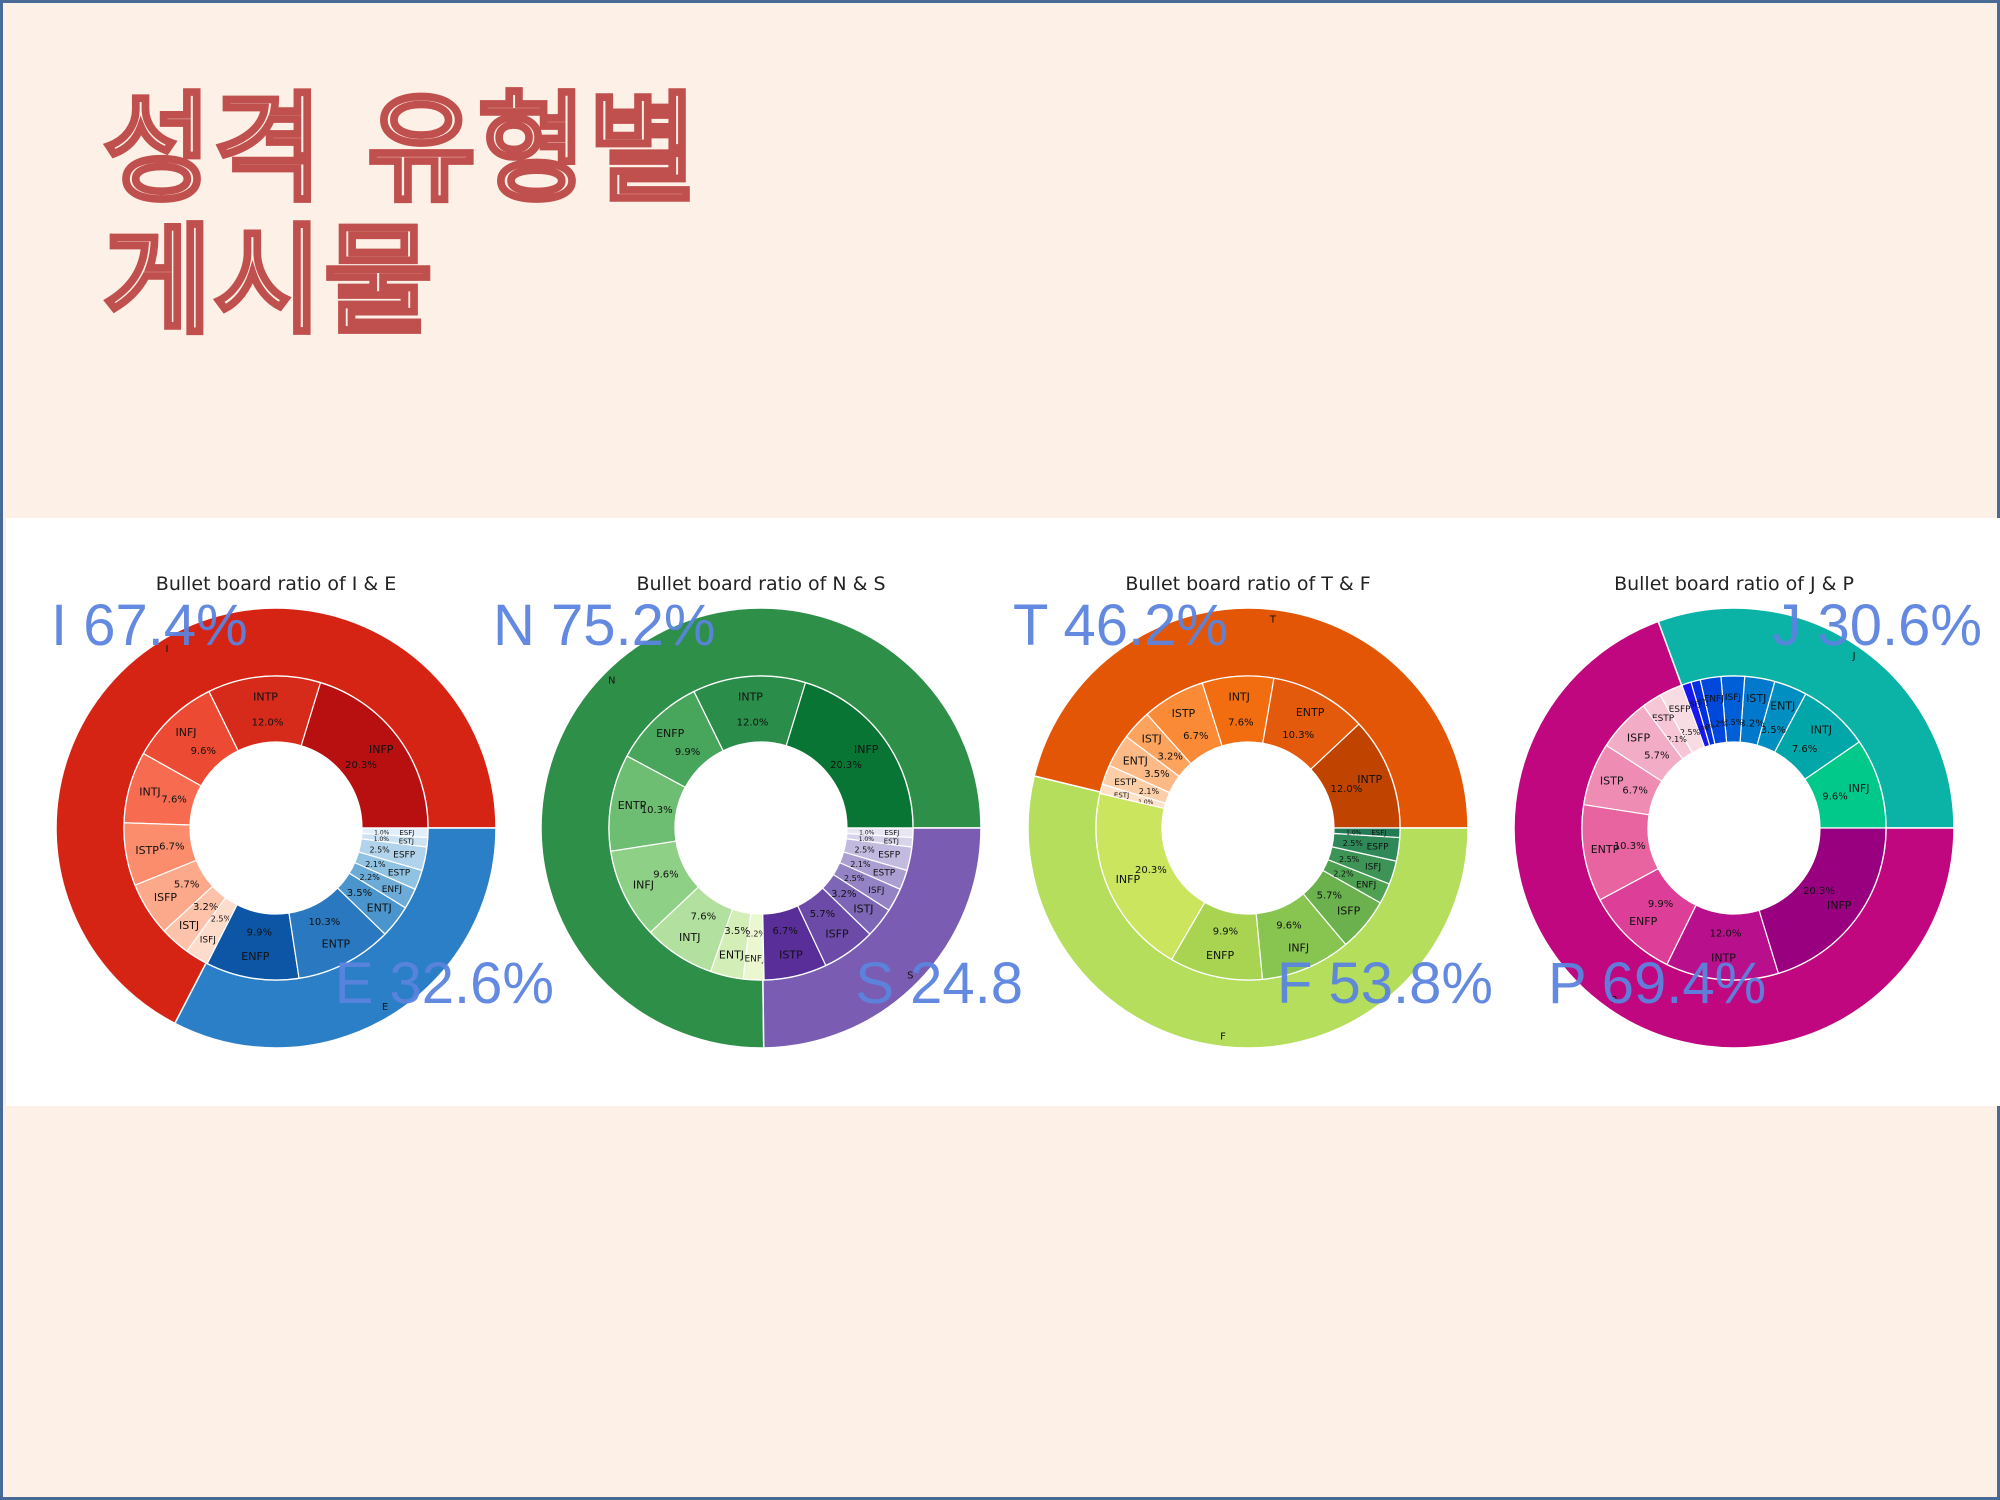  I want to click on big-percent-label: P 69.4%, so click(1657, 983).